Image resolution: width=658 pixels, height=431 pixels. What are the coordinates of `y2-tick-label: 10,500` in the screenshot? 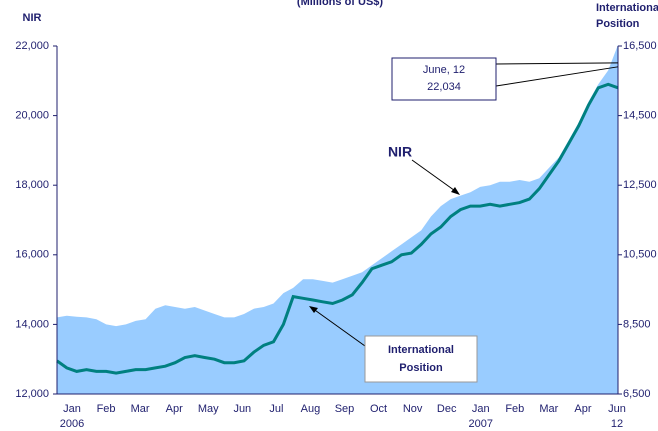 It's located at (640, 255).